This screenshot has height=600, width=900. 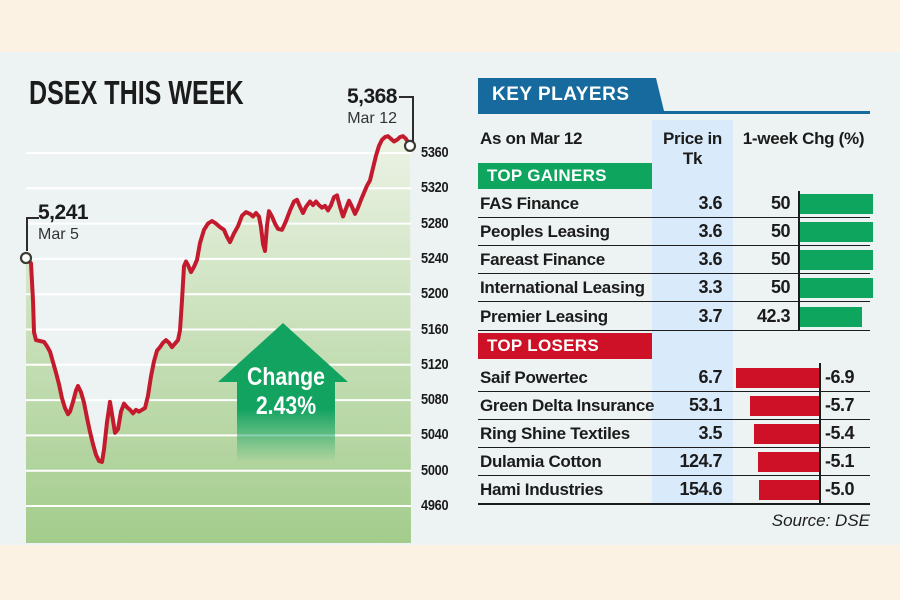 What do you see at coordinates (450, 572) in the screenshot?
I see `bottom-margin-strip` at bounding box center [450, 572].